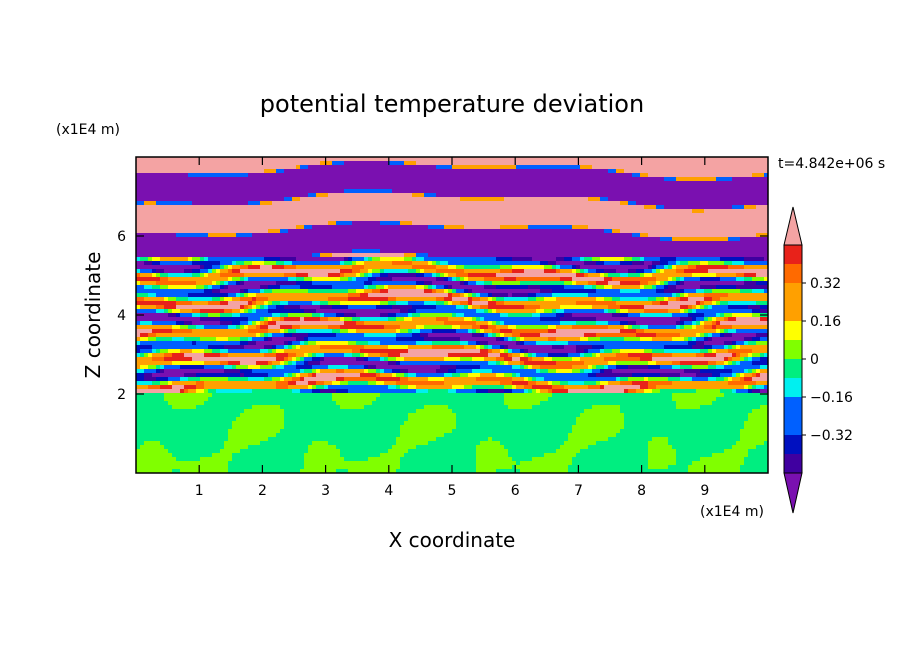 The width and height of the screenshot is (904, 654). I want to click on y-tick-label: 6, so click(121, 237).